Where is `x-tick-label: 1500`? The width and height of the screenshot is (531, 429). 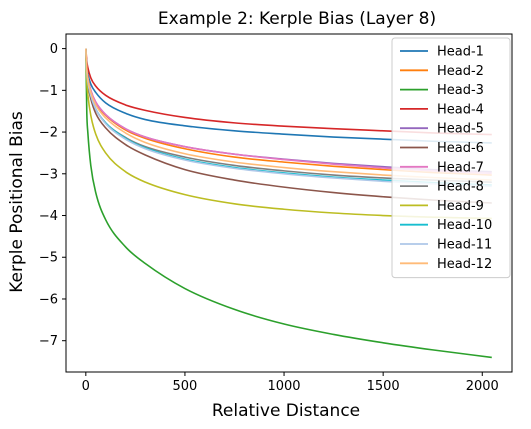 x-tick-label: 1500 is located at coordinates (383, 386).